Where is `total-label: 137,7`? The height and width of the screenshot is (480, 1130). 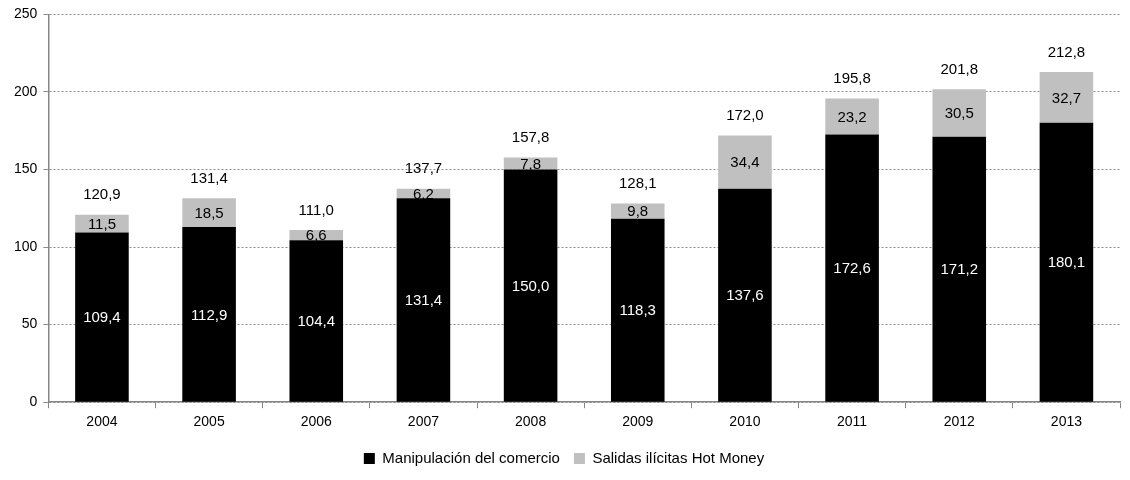
total-label: 137,7 is located at coordinates (423, 168).